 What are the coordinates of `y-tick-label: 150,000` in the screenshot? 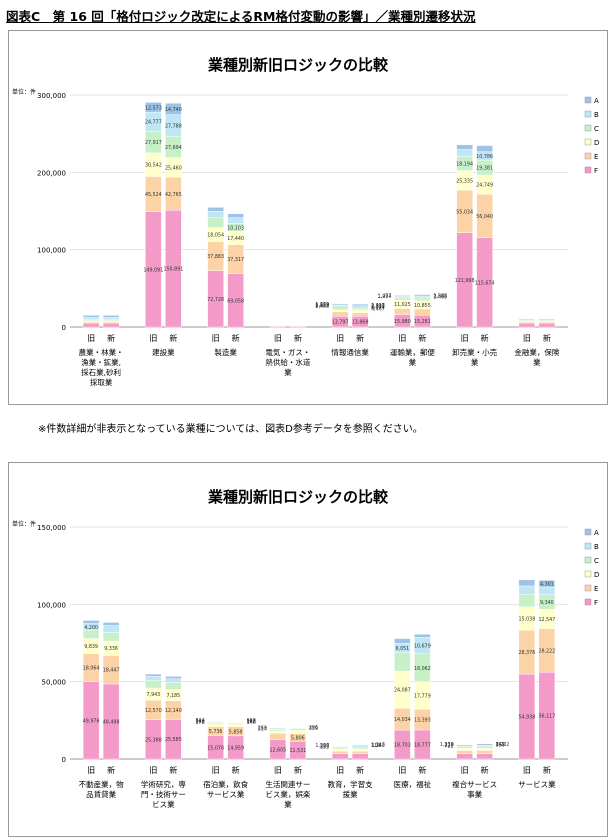 It's located at (51, 528).